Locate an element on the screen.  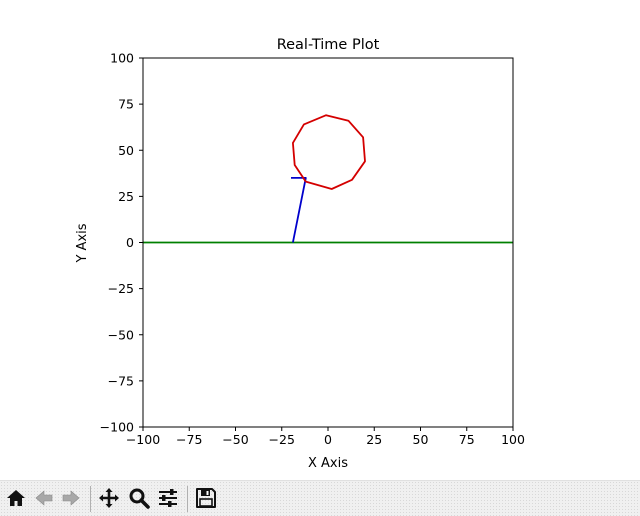
back-button is located at coordinates (44, 498).